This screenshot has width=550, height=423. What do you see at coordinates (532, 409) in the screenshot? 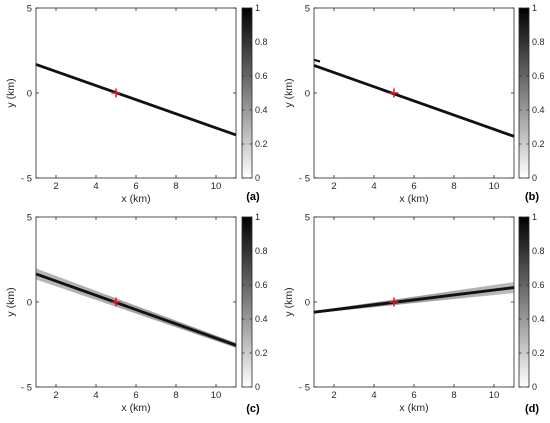
I see `panel-label: (d)` at bounding box center [532, 409].